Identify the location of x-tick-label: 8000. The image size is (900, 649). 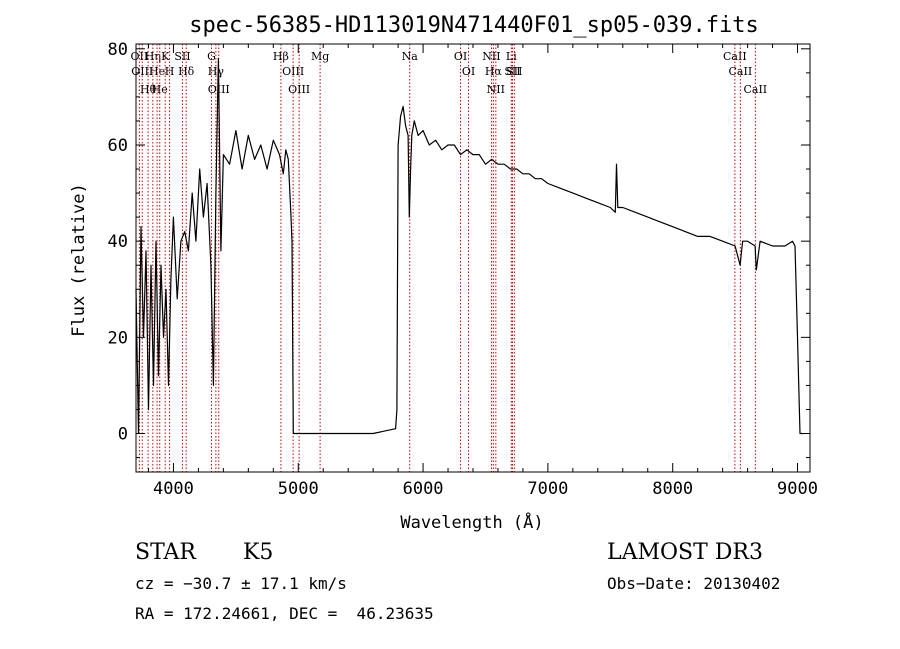
(672, 489).